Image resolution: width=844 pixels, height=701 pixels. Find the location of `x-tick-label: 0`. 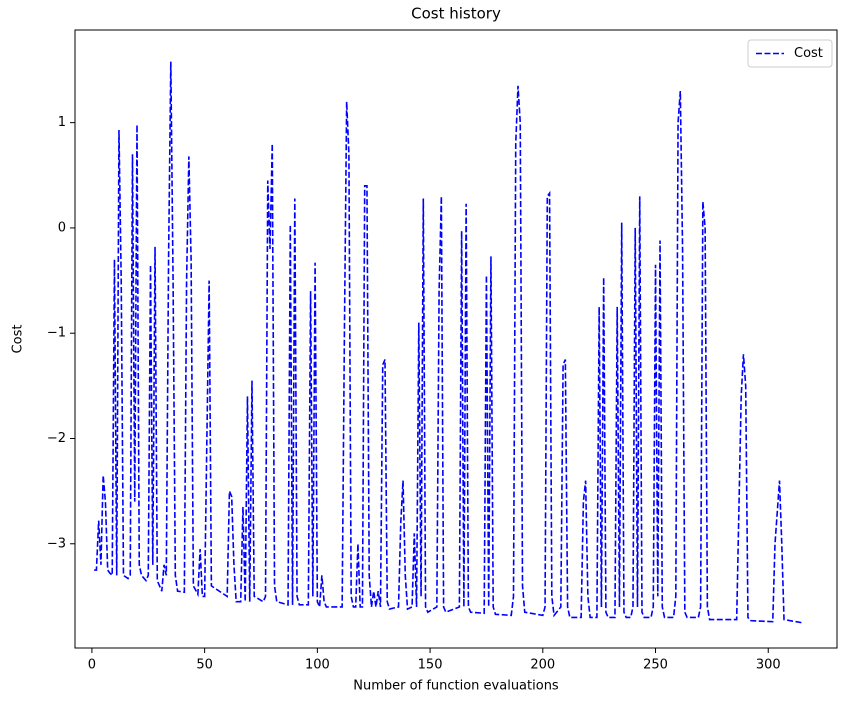

x-tick-label: 0 is located at coordinates (92, 665).